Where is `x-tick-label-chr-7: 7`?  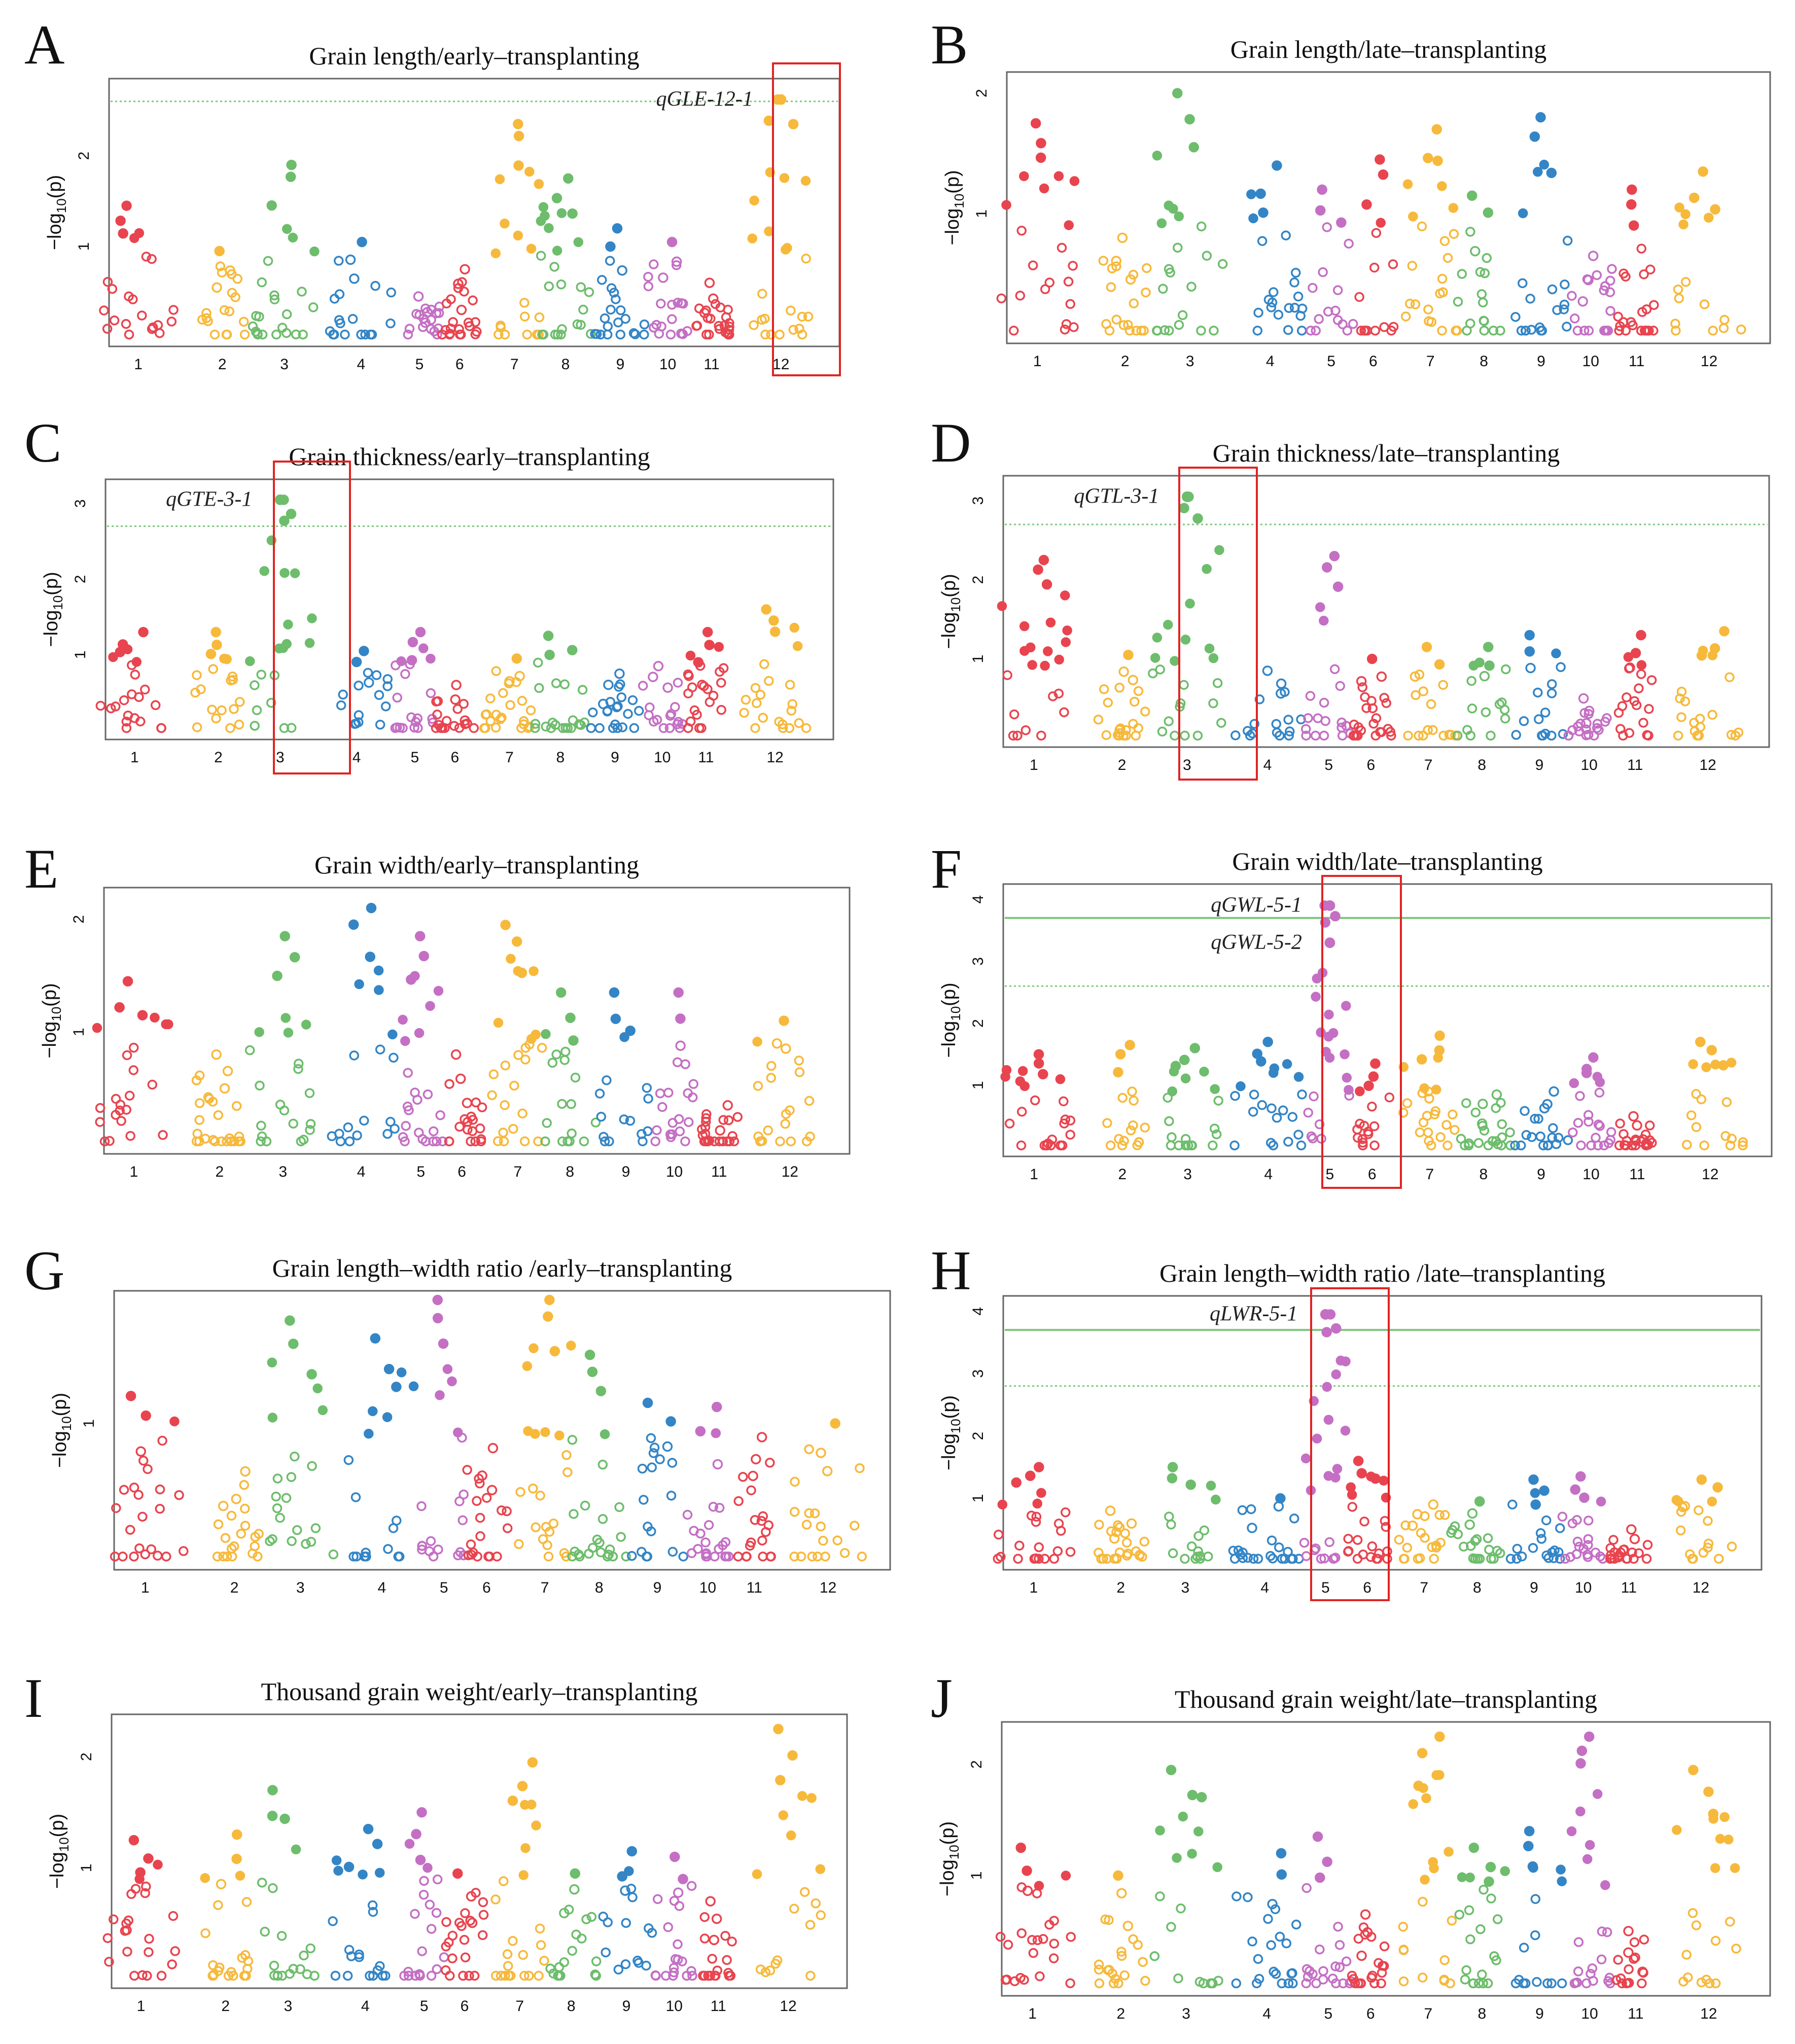
x-tick-label-chr-7: 7 is located at coordinates (514, 364).